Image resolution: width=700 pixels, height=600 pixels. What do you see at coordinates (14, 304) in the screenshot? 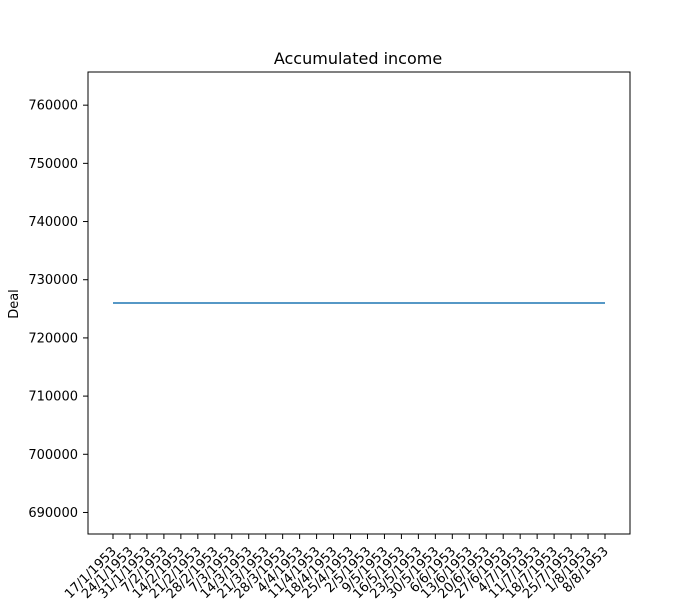
I see `y-axis-title: Deal` at bounding box center [14, 304].